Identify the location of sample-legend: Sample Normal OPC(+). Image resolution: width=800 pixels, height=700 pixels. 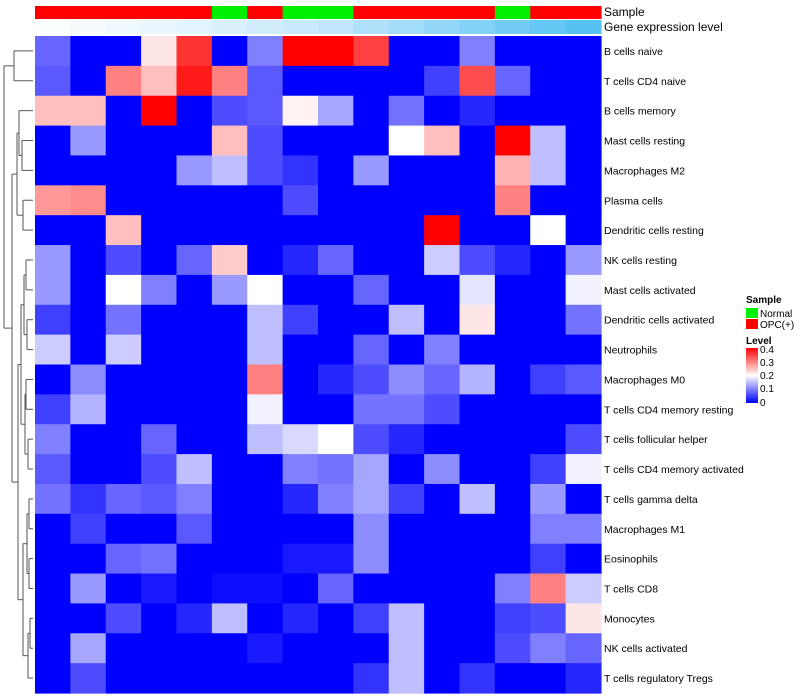
(770, 313).